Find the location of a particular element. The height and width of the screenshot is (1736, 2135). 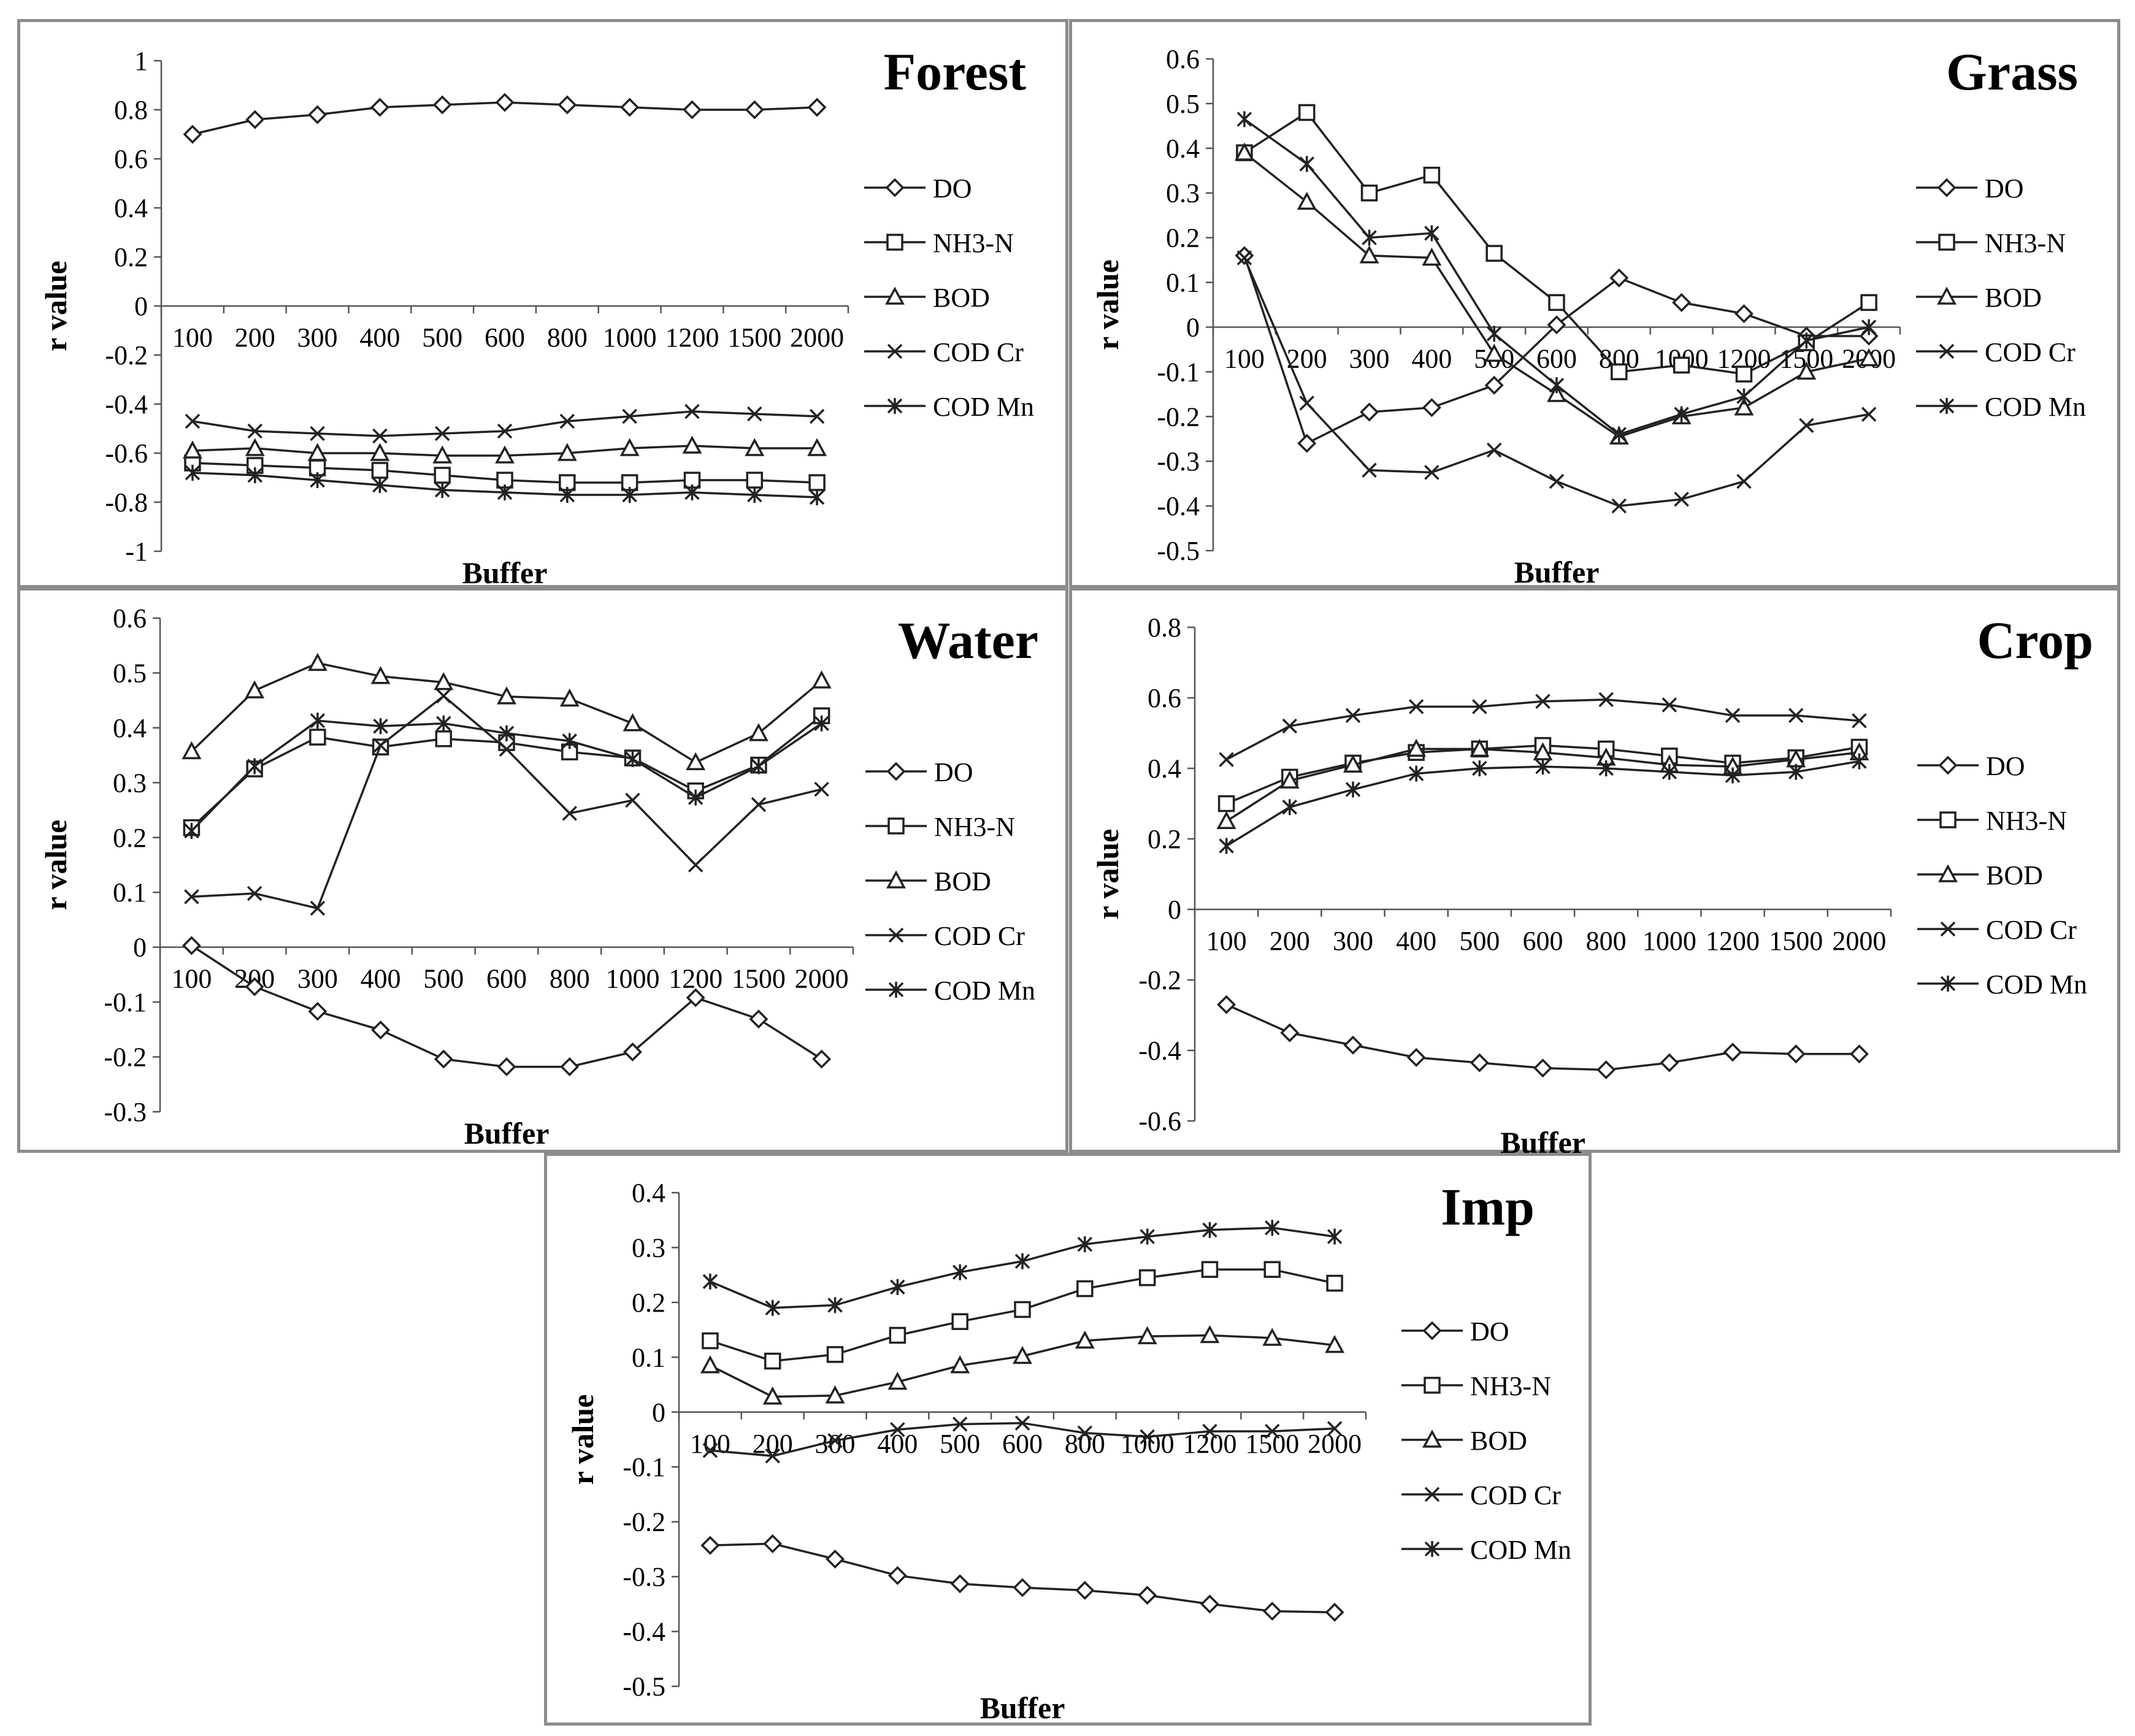

legend-marker-bod is located at coordinates (1947, 295).